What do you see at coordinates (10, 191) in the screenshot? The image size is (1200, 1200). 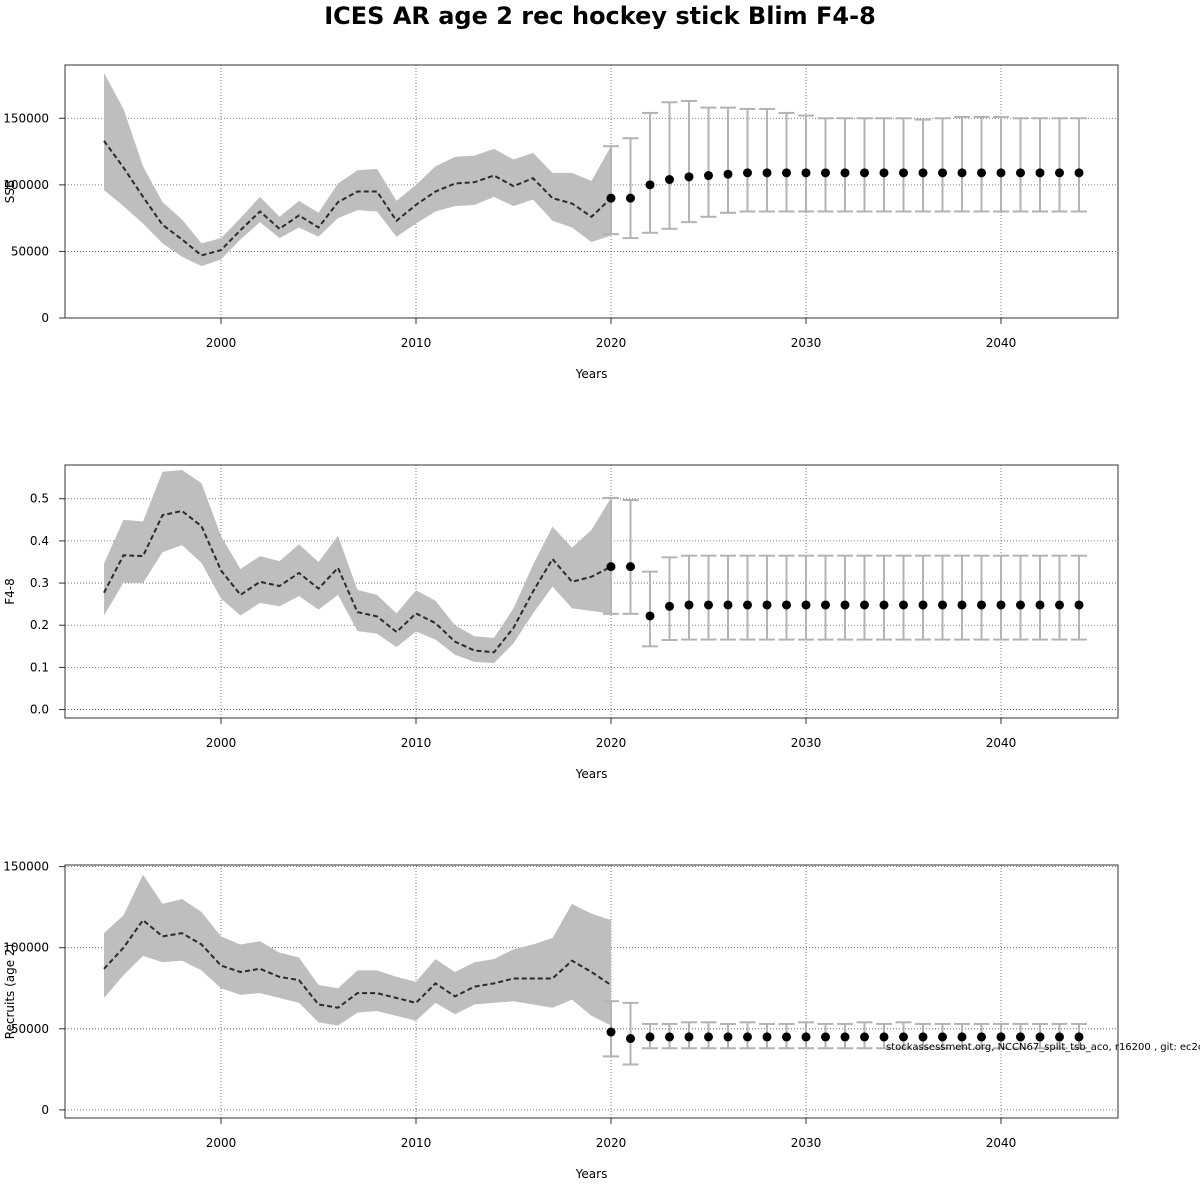 I see `y-axis-label: SSB` at bounding box center [10, 191].